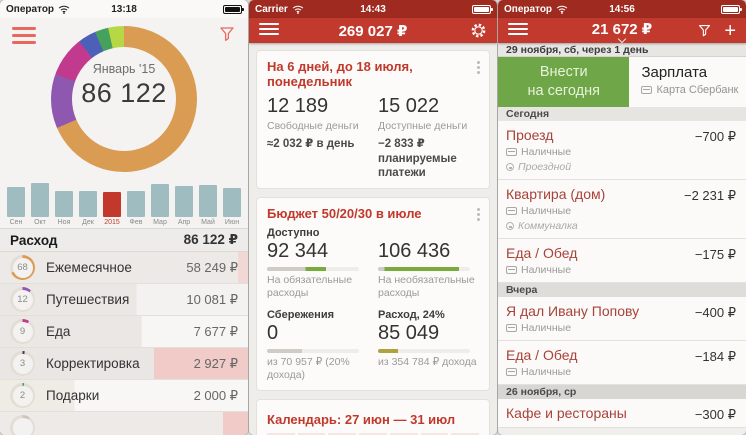 The width and height of the screenshot is (746, 435). What do you see at coordinates (417, 158) in the screenshot?
I see `planned-payments: −2 833 ₽ планируемые платежи` at bounding box center [417, 158].